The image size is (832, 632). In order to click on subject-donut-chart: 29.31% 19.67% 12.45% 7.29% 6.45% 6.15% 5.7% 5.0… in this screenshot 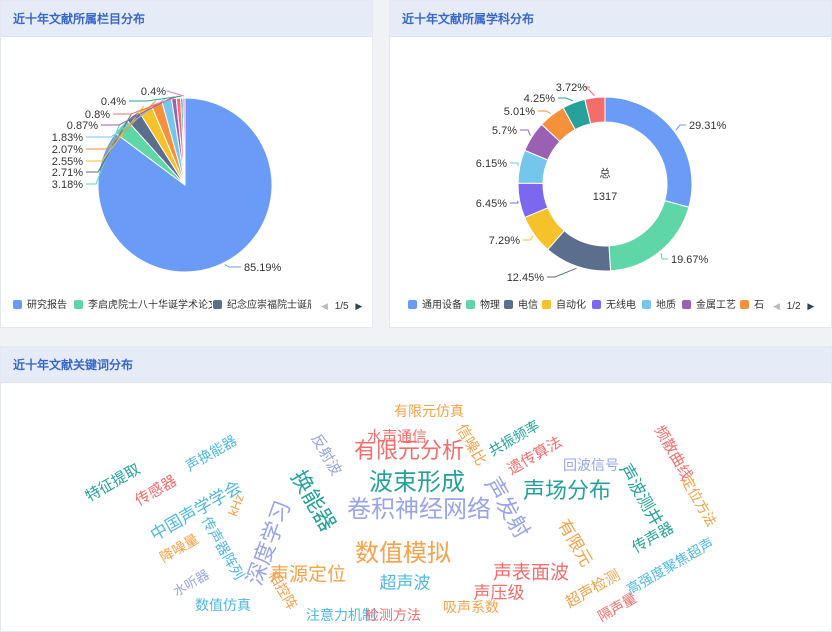, I will do `click(601, 183)`.